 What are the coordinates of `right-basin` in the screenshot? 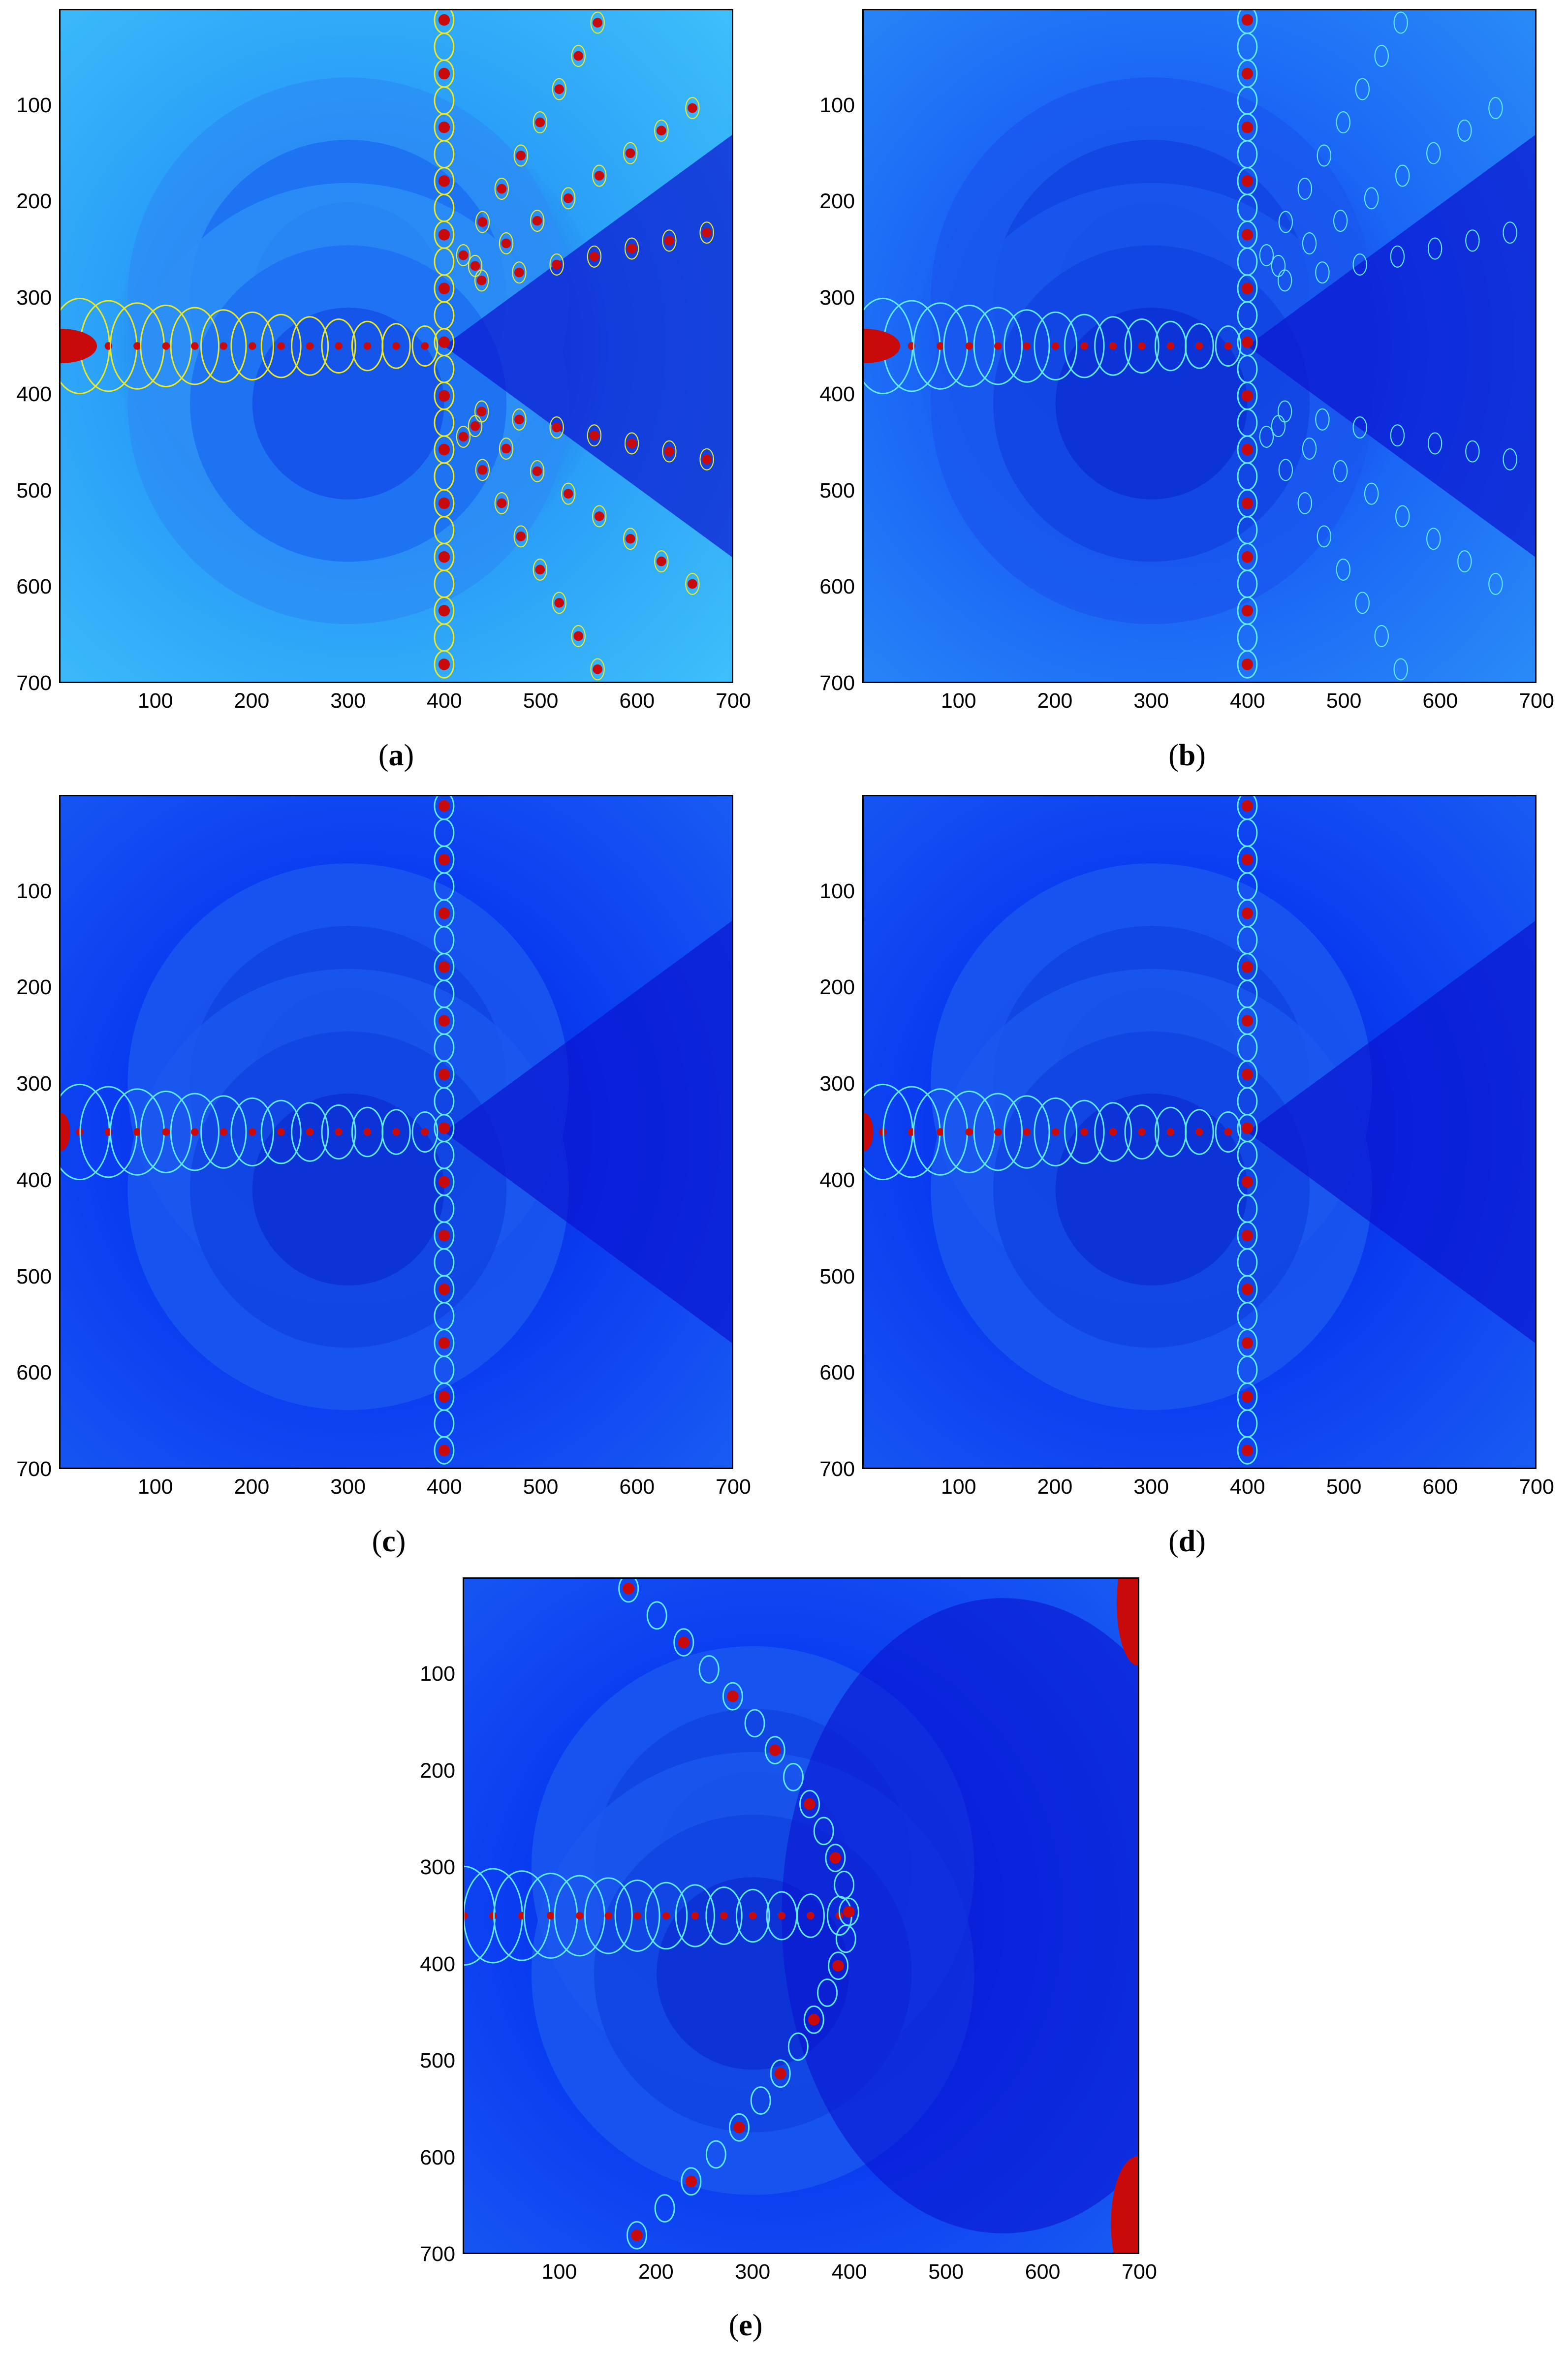 It's located at (960, 1916).